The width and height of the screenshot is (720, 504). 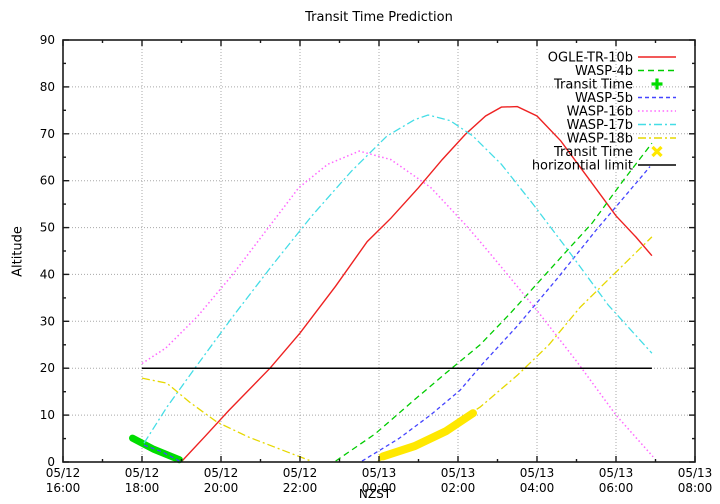 What do you see at coordinates (142, 488) in the screenshot?
I see `x-tick-time: 18:00` at bounding box center [142, 488].